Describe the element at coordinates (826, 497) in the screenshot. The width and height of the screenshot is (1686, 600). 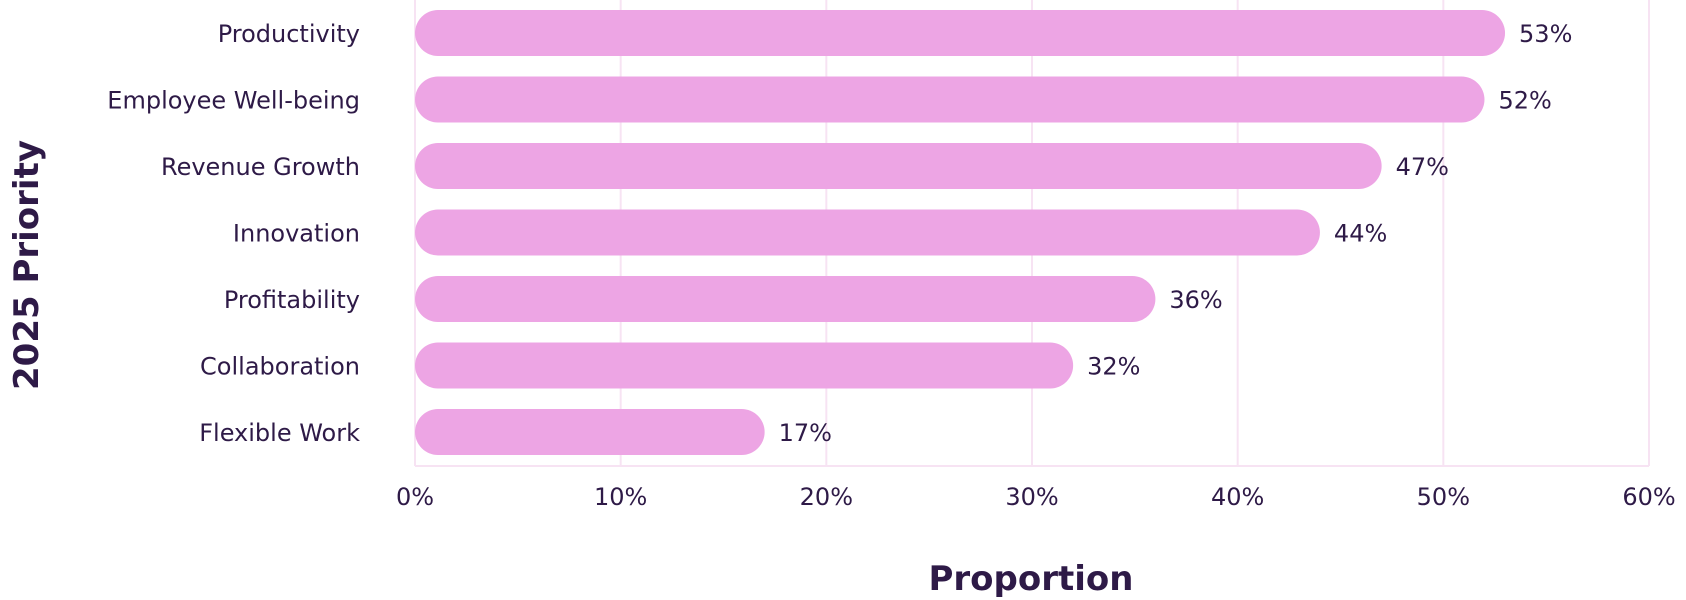
I see `x-tick-label: 20%` at that location.